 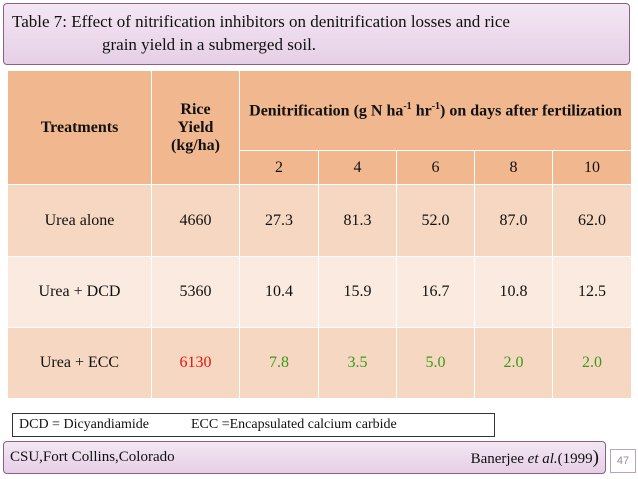 I want to click on ref-author: Banerjee, so click(x=499, y=458).